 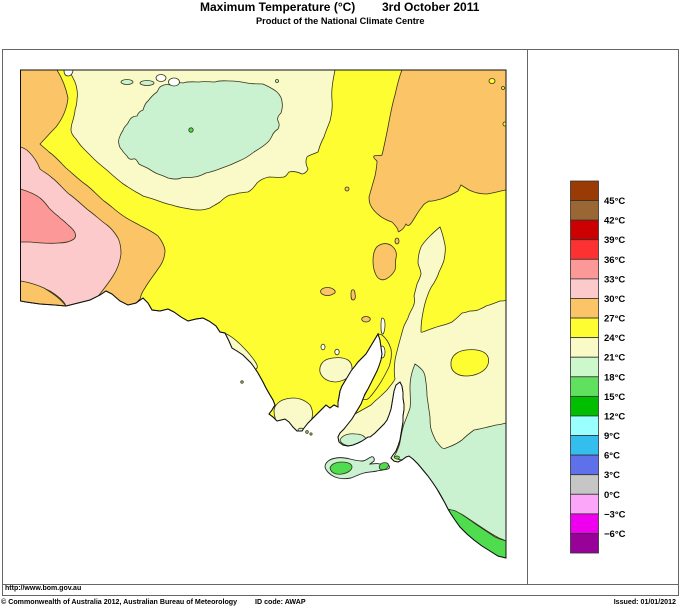 I want to click on svg-text: 18°C, so click(x=614, y=377).